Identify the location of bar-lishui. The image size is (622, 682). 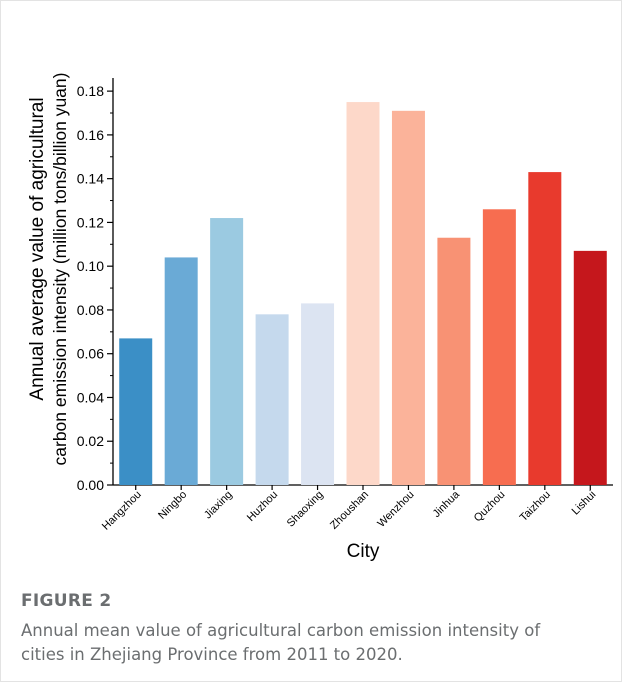
(590, 367).